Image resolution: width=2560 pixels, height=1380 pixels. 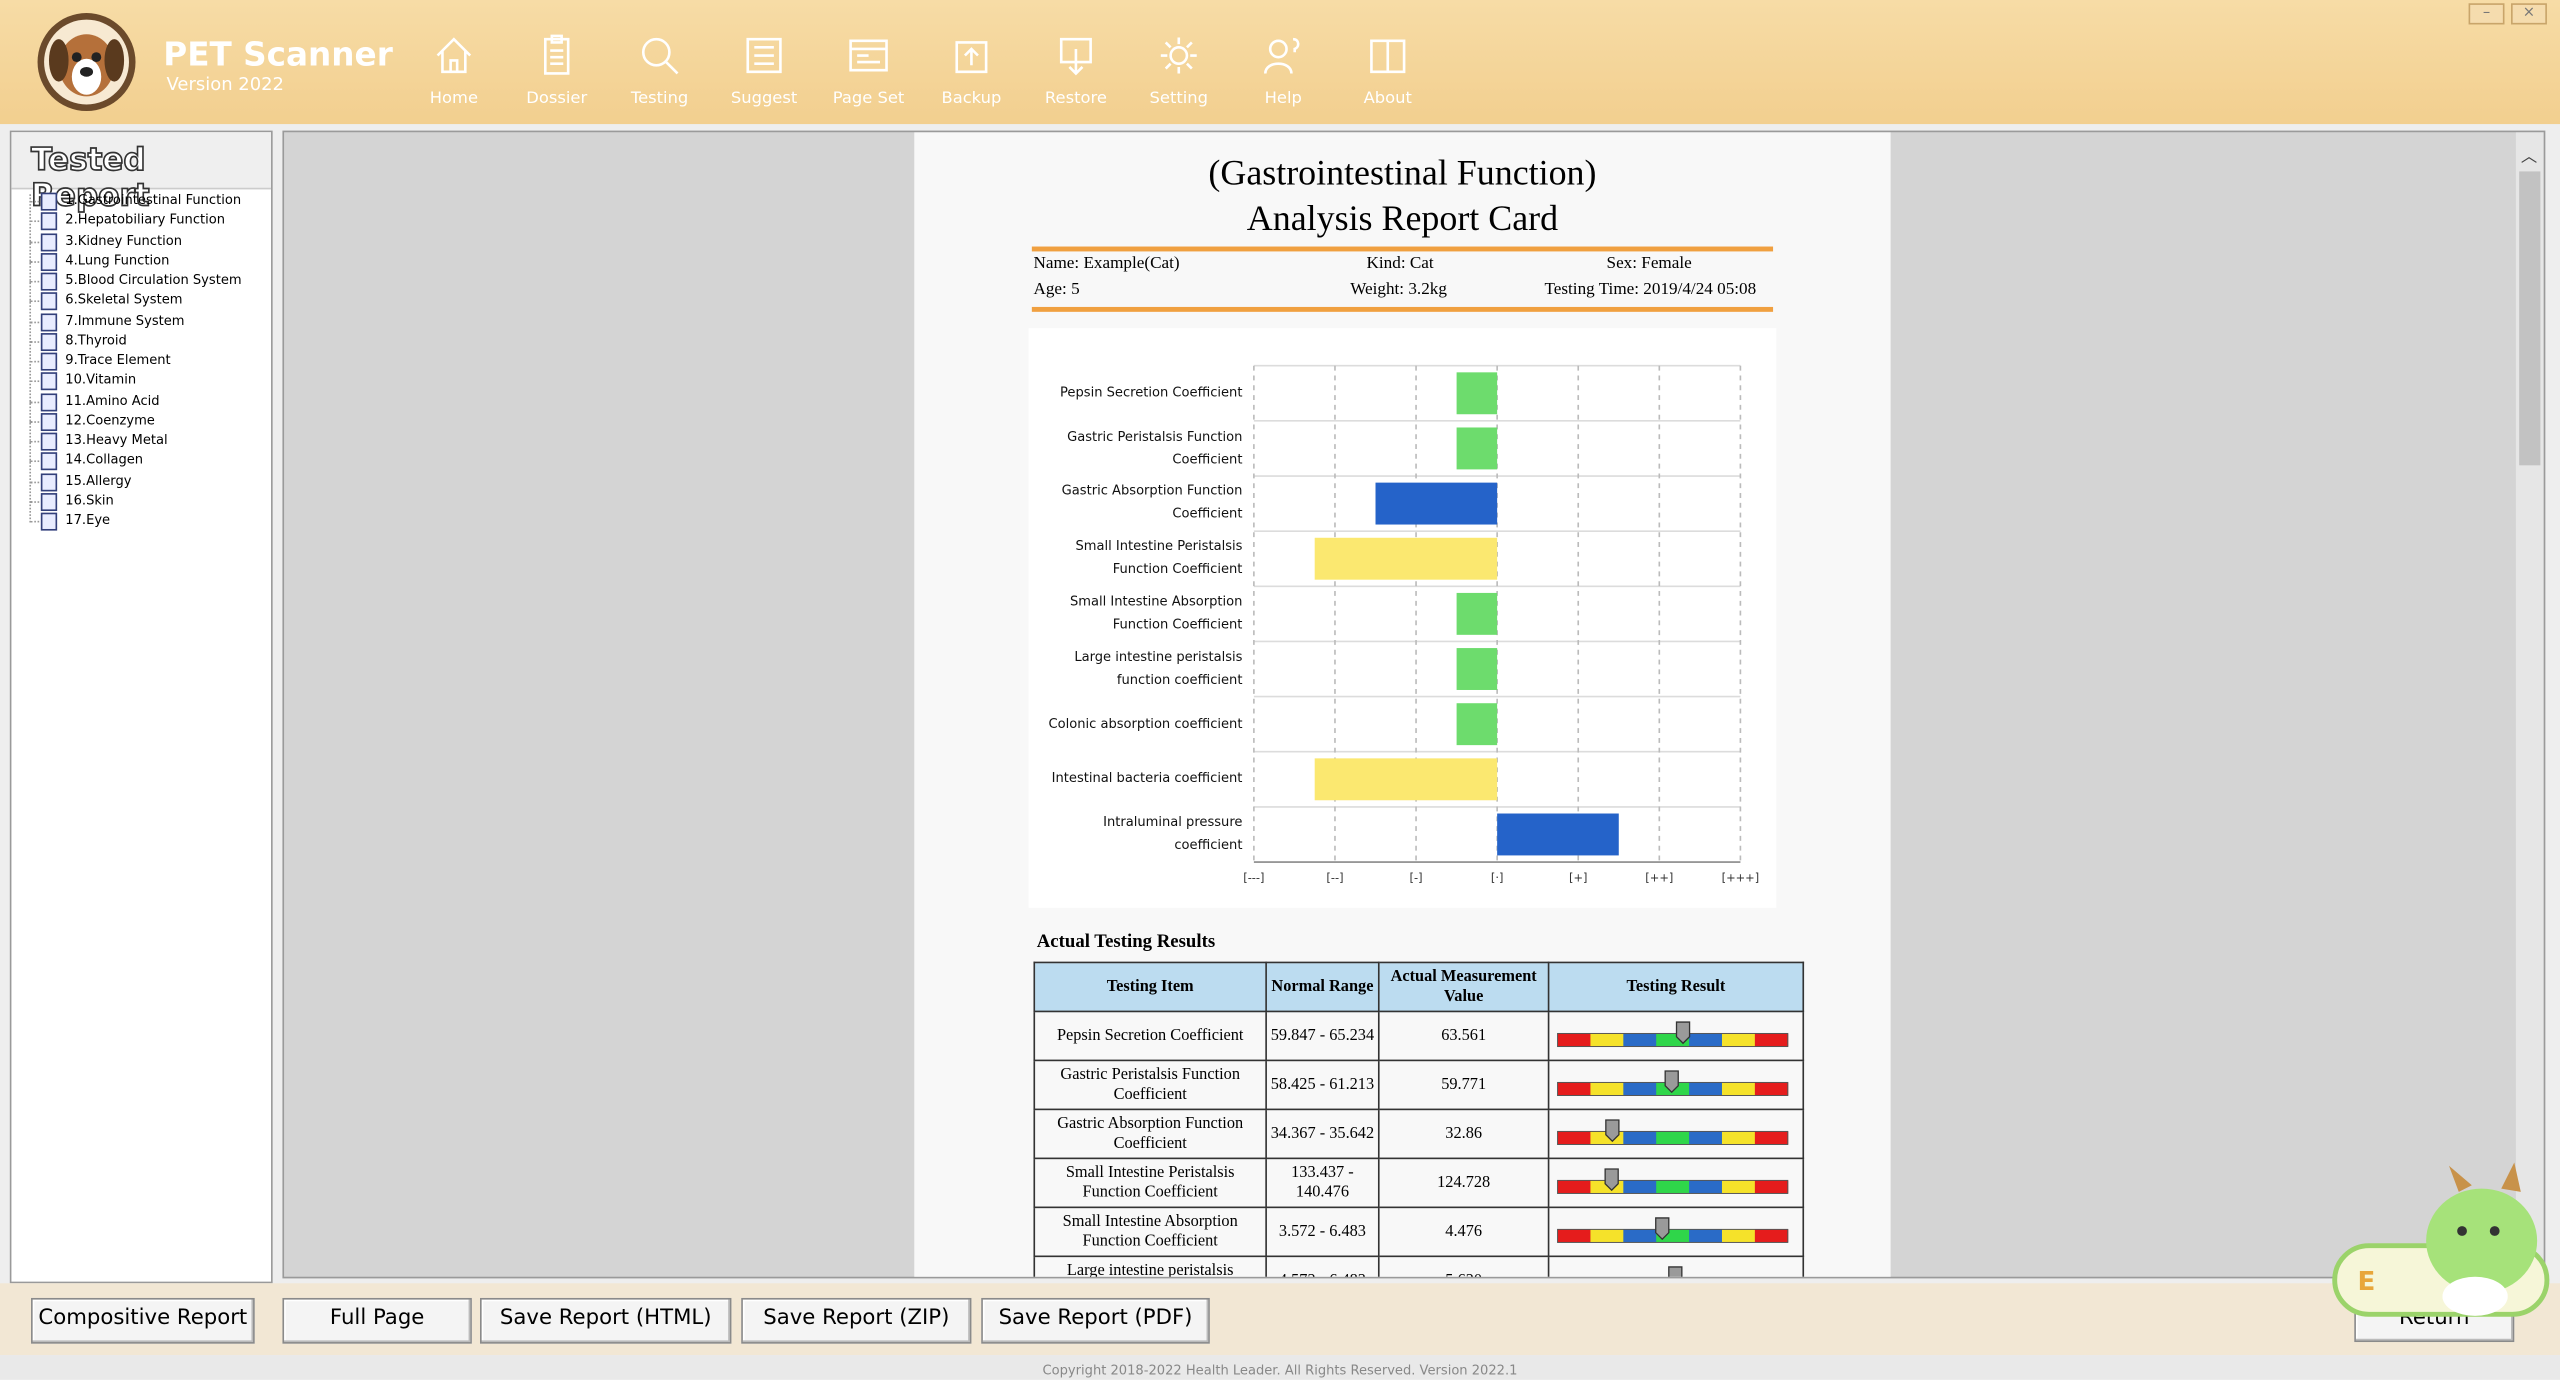 I want to click on tree-item: 6.Skeletal System, so click(x=150, y=301).